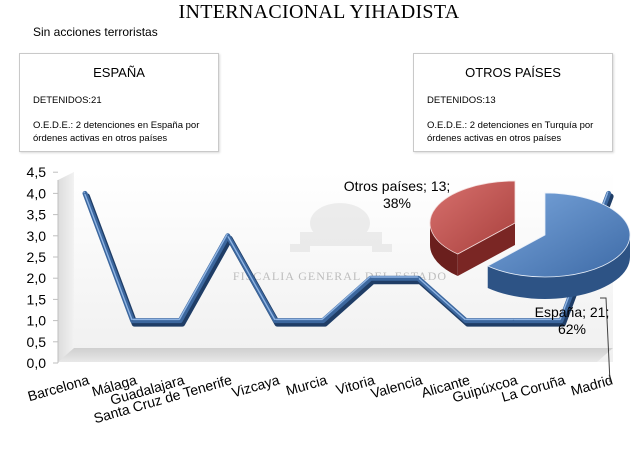 This screenshot has width=638, height=457. What do you see at coordinates (592, 385) in the screenshot?
I see `x-tick-label: Madrid` at bounding box center [592, 385].